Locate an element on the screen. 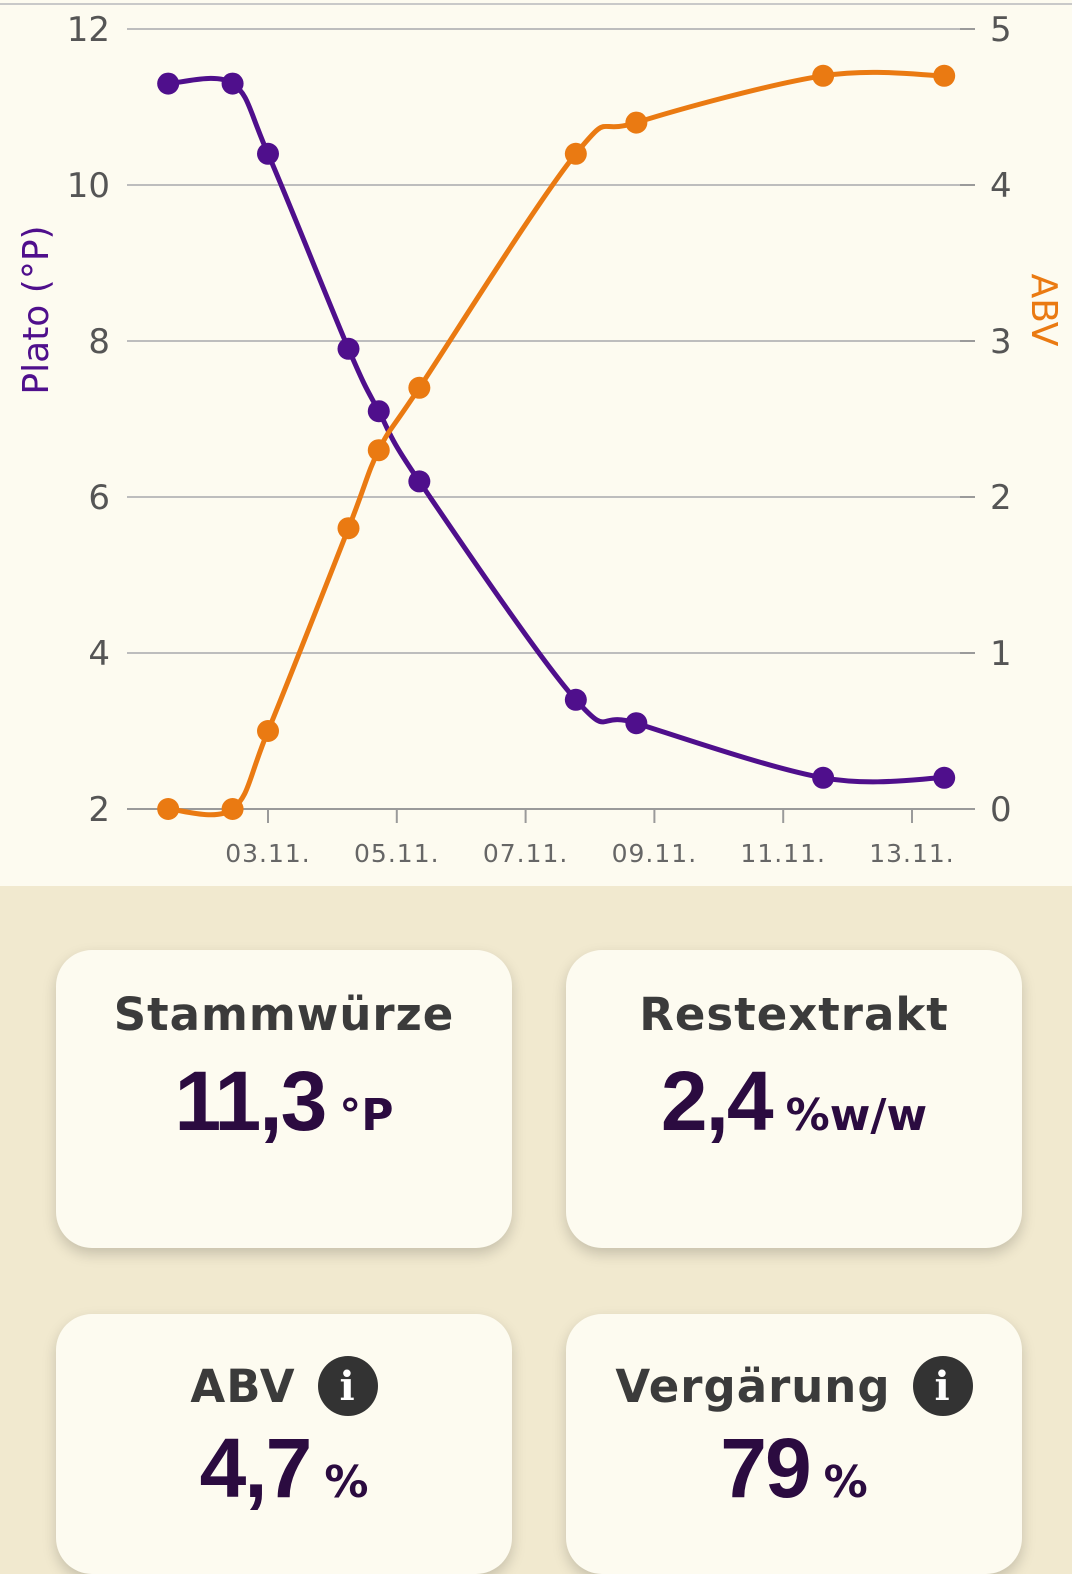  x-tick-label: 09.11. is located at coordinates (655, 853).